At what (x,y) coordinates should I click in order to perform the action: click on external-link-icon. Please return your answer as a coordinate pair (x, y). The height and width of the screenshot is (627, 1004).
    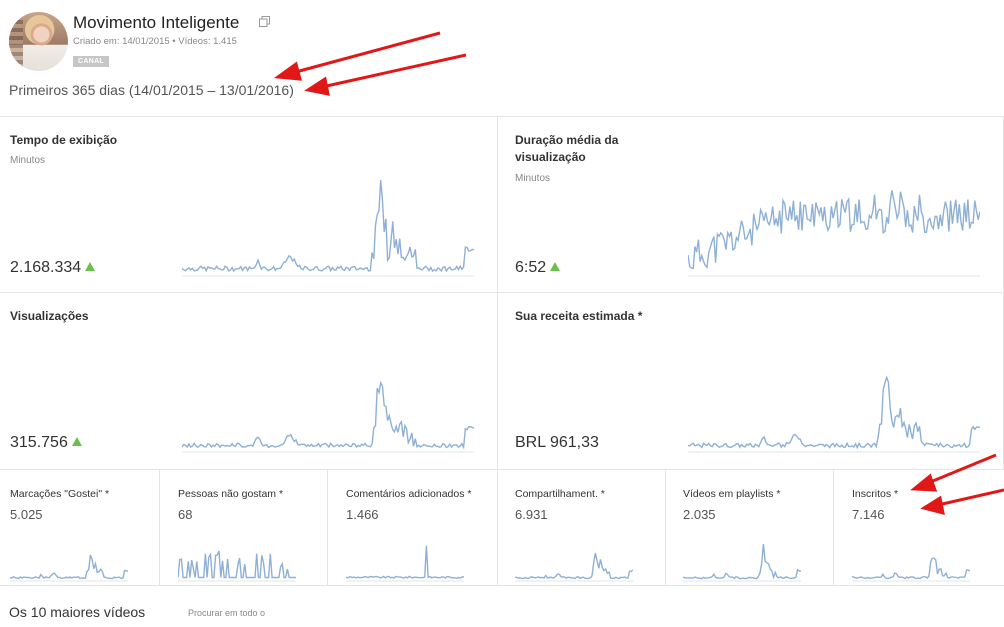
    Looking at the image, I should click on (264, 21).